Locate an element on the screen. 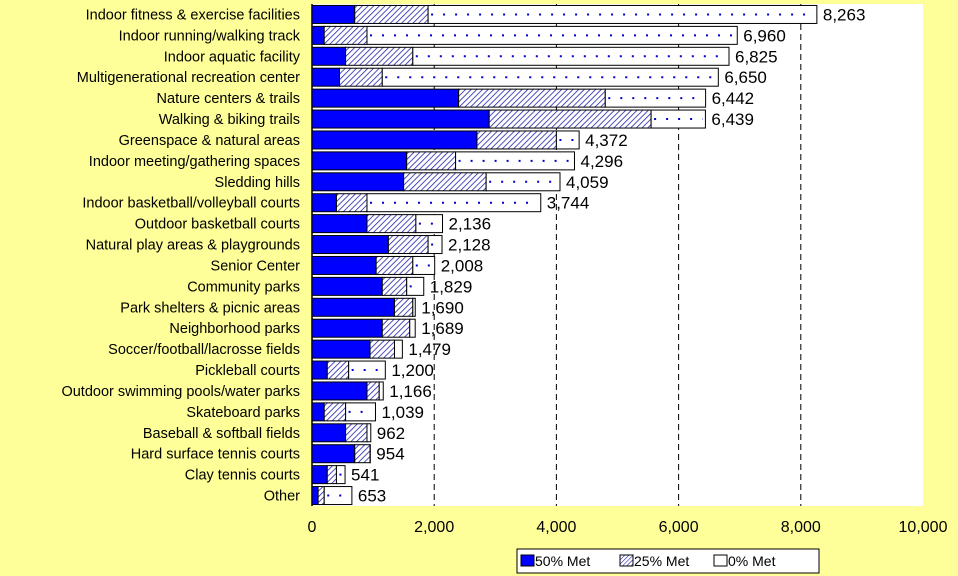  total-value-label: 8,263 is located at coordinates (844, 14).